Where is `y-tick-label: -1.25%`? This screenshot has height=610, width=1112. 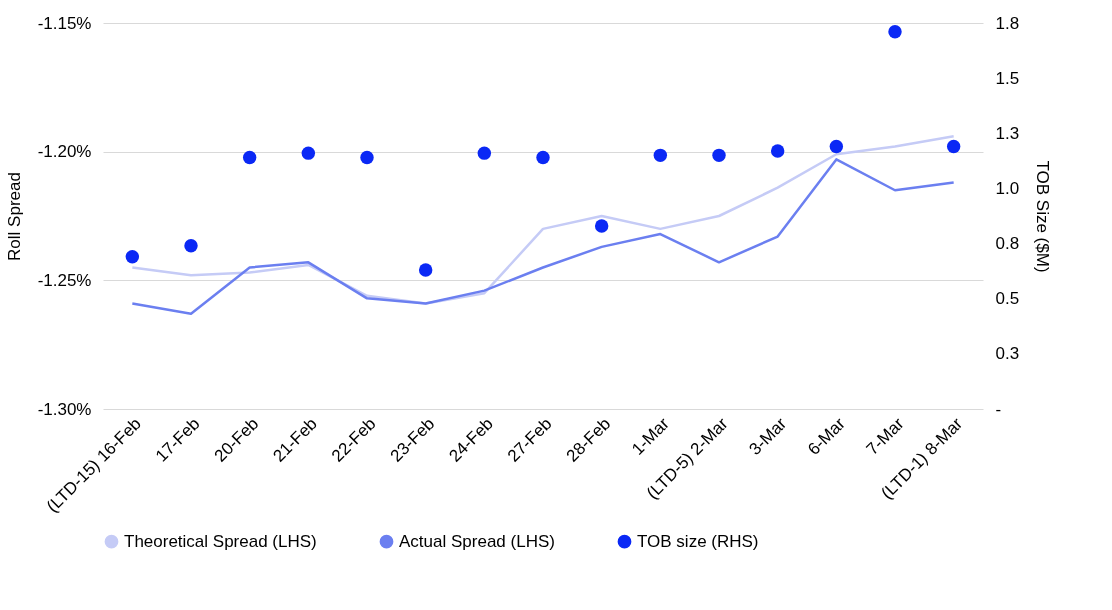 y-tick-label: -1.25% is located at coordinates (64, 280).